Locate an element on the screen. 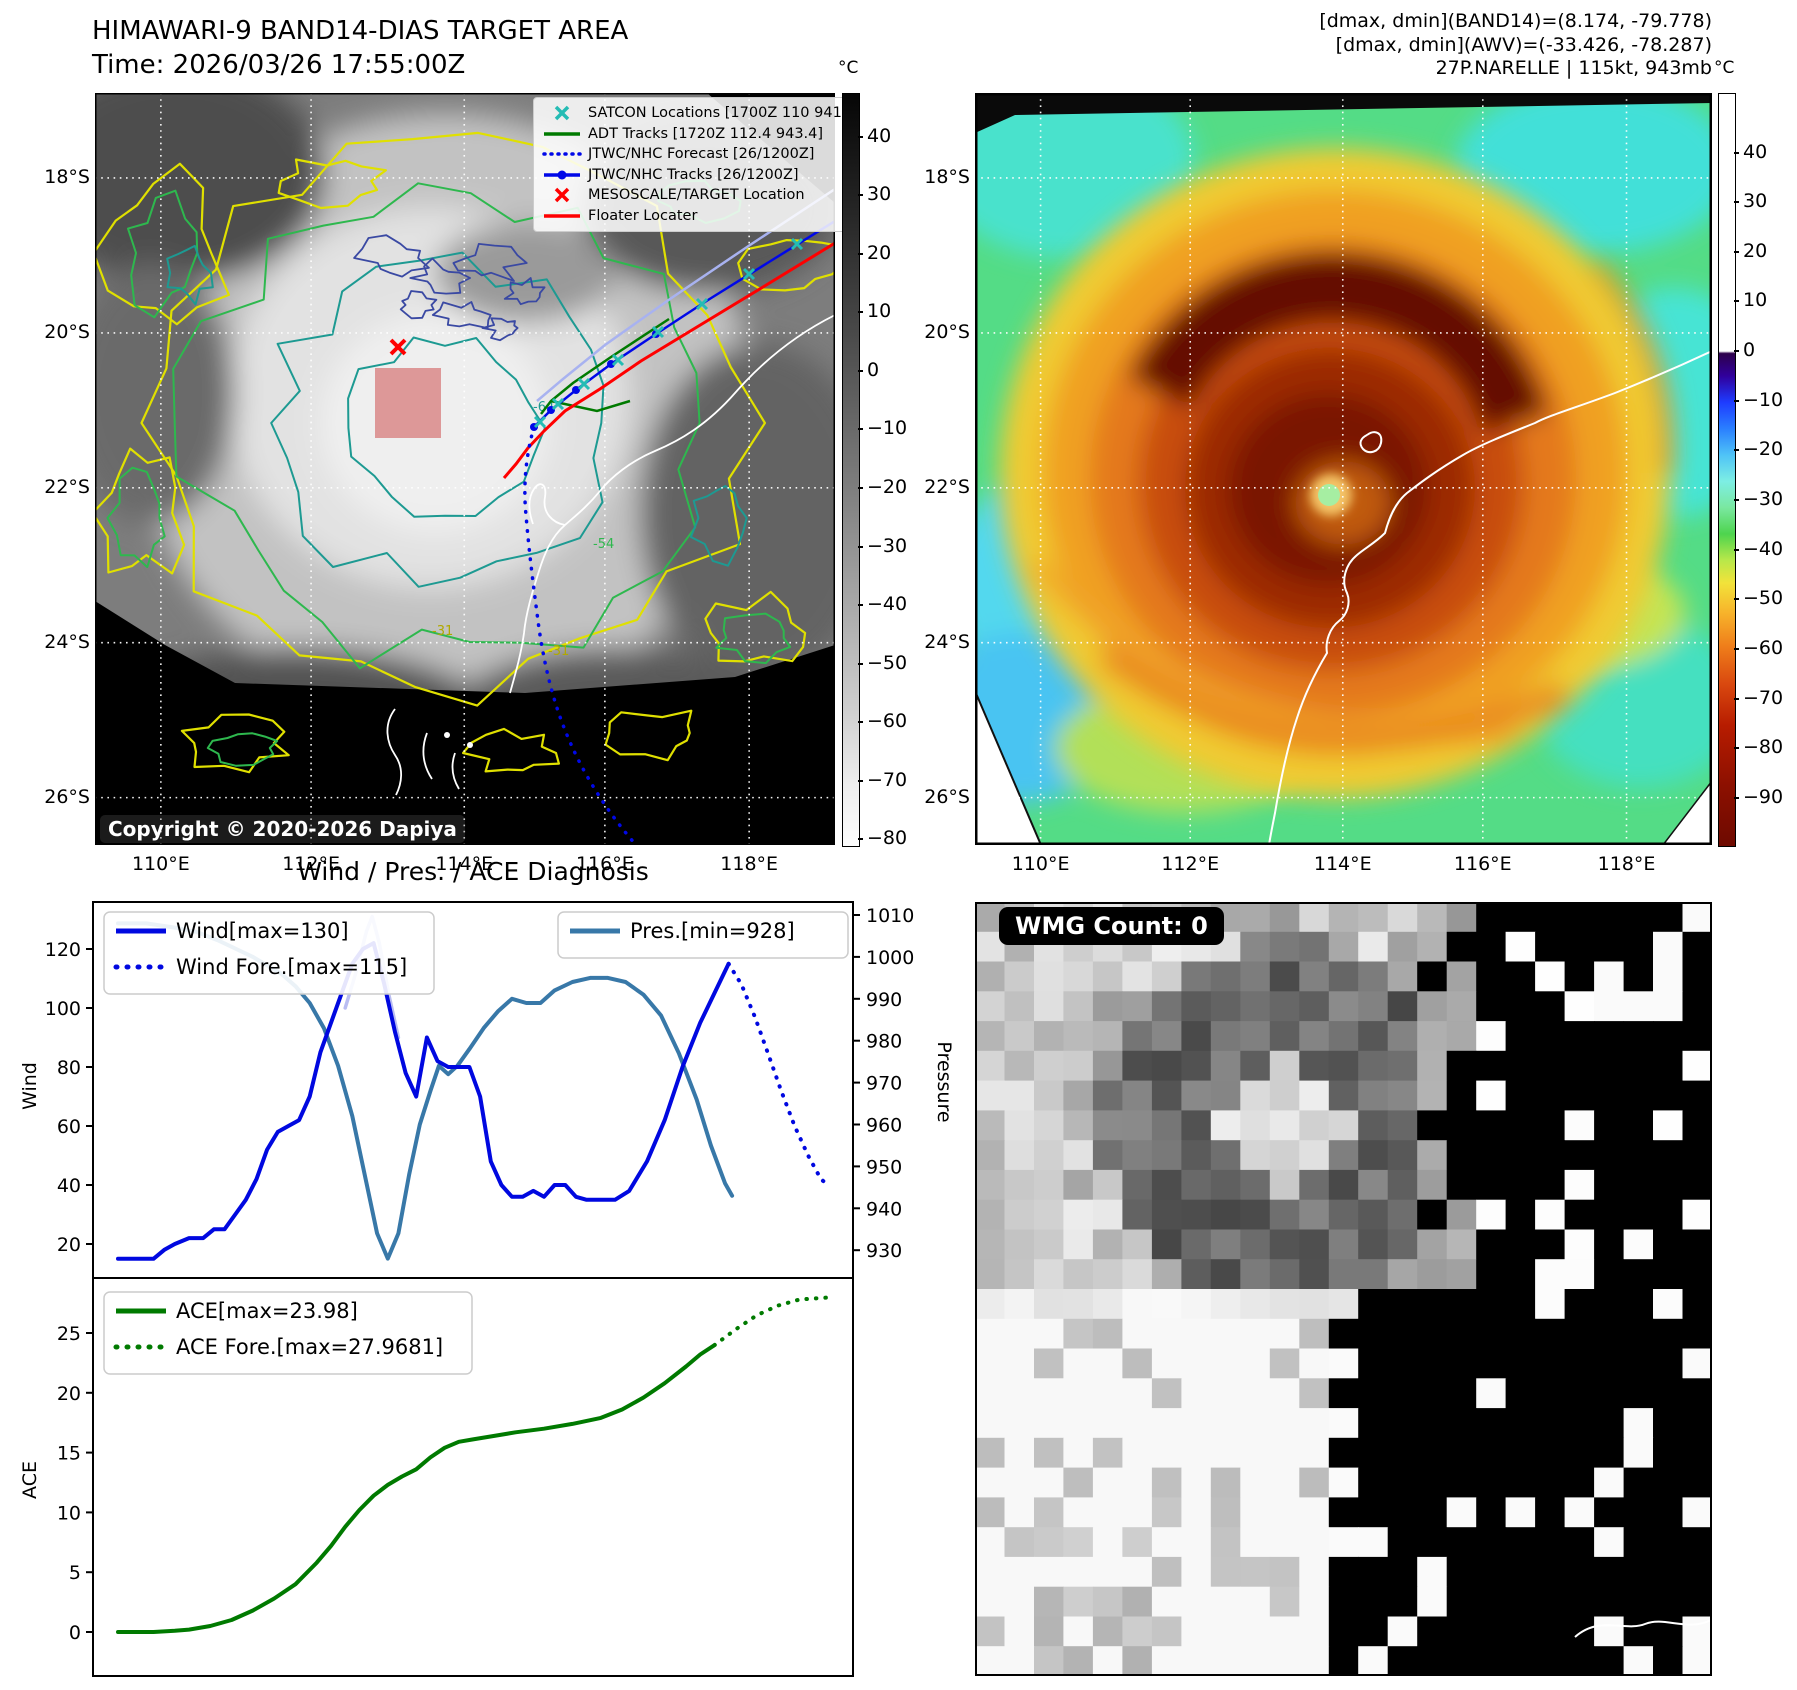 The width and height of the screenshot is (1797, 1690). tick-label: 0 is located at coordinates (75, 1633).